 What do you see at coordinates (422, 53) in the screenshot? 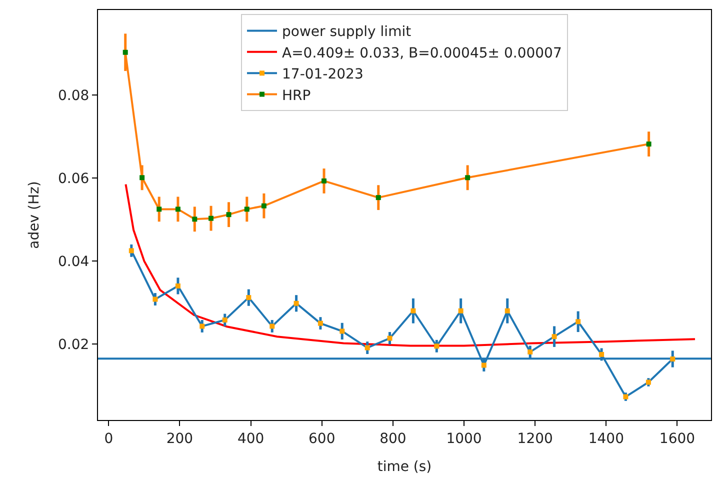
I see `legend-label: A=0.409± 0.033, B=0.00045± 0.00007` at bounding box center [422, 53].